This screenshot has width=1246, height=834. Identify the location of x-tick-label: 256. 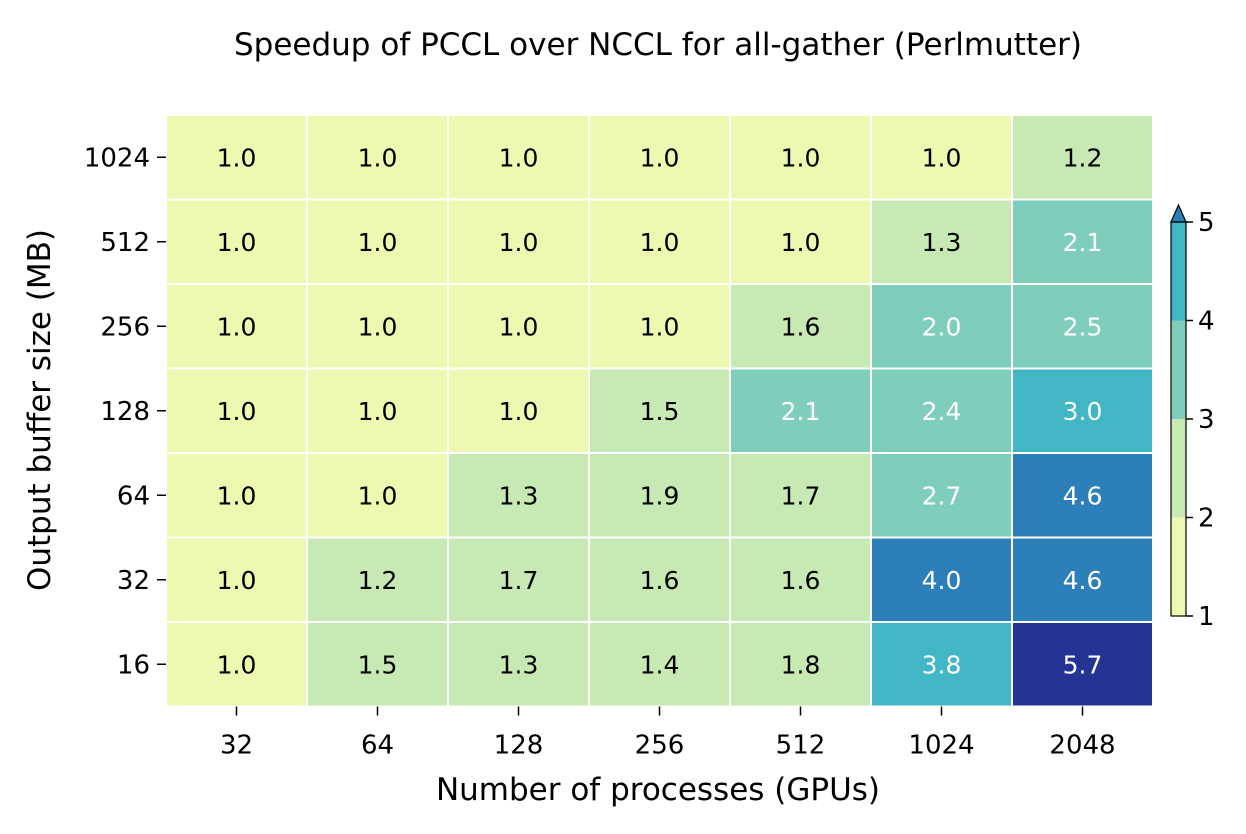
(660, 746).